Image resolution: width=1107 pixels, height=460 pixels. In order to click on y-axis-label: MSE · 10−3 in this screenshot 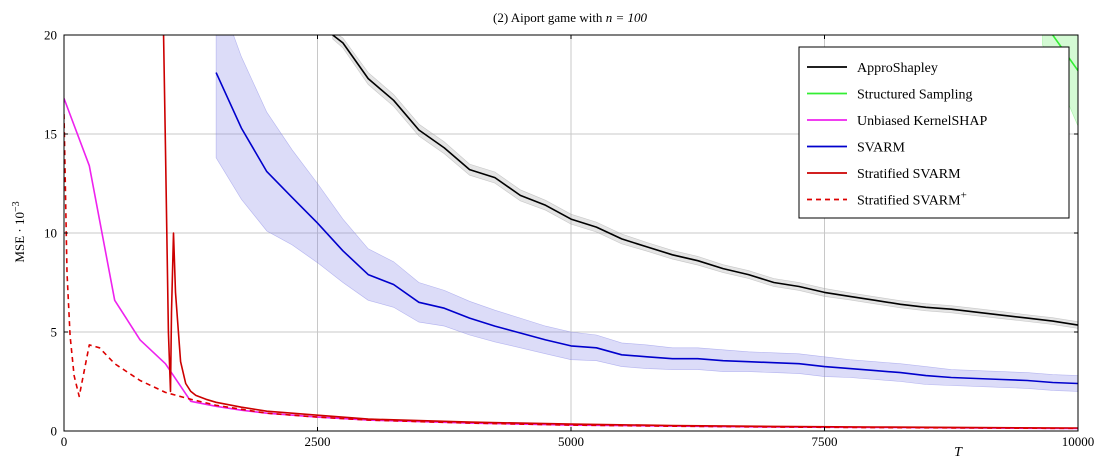, I will do `click(19, 231)`.